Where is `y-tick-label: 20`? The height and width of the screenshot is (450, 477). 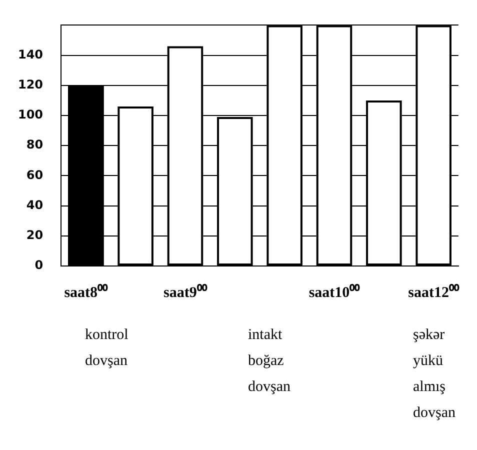
y-tick-label: 20 is located at coordinates (35, 235).